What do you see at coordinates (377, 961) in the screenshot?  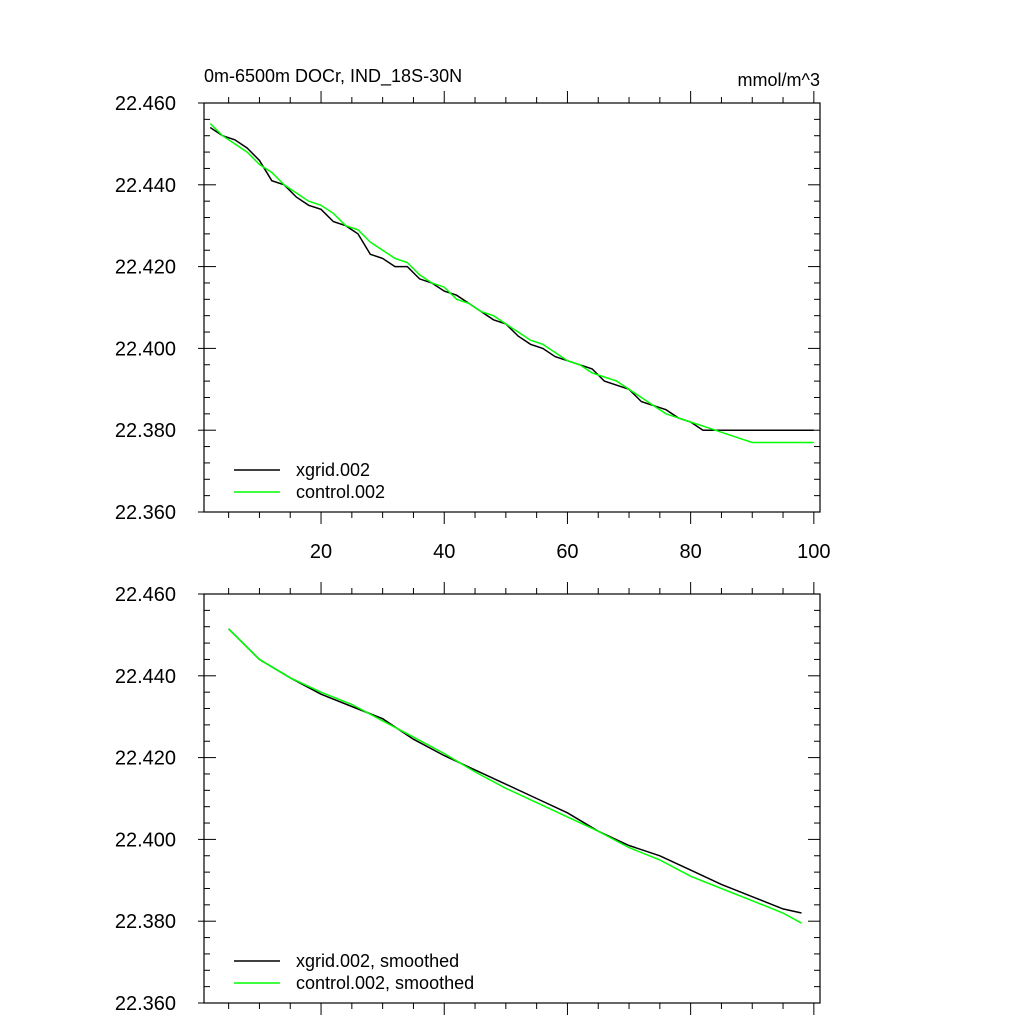 I see `legend-label: xgrid.002, smoothed` at bounding box center [377, 961].